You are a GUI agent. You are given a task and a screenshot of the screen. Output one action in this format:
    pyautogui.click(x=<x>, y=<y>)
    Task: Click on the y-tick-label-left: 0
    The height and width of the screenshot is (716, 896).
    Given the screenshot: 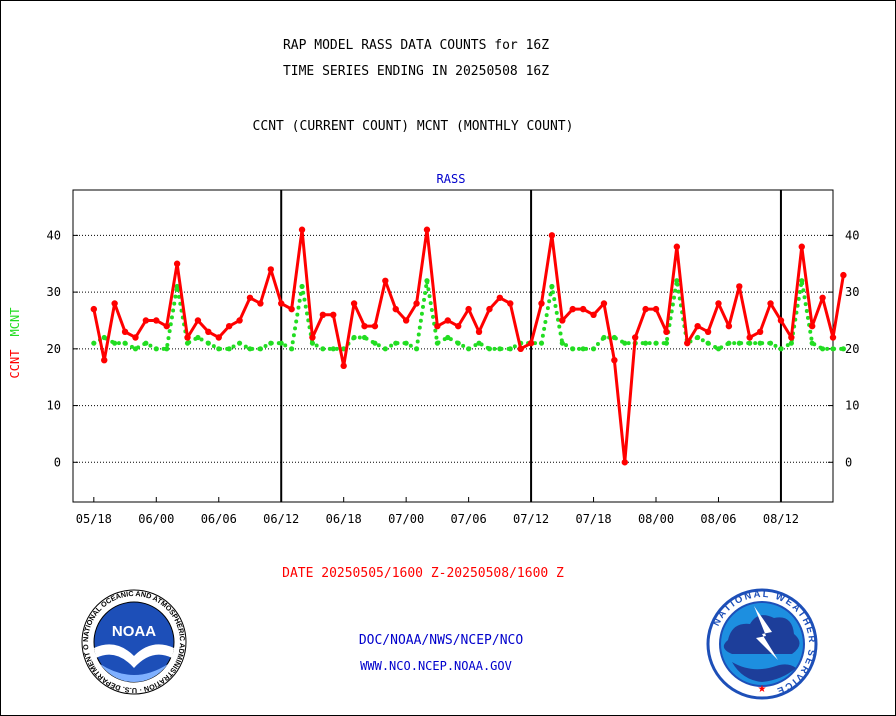 What is the action you would take?
    pyautogui.click(x=57, y=462)
    